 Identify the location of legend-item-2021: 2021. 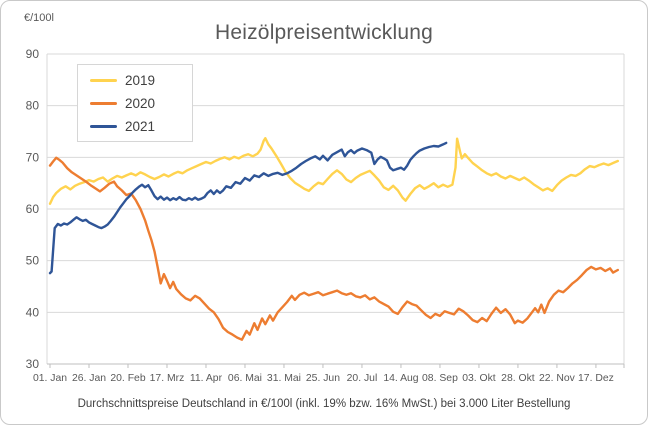
(136, 126).